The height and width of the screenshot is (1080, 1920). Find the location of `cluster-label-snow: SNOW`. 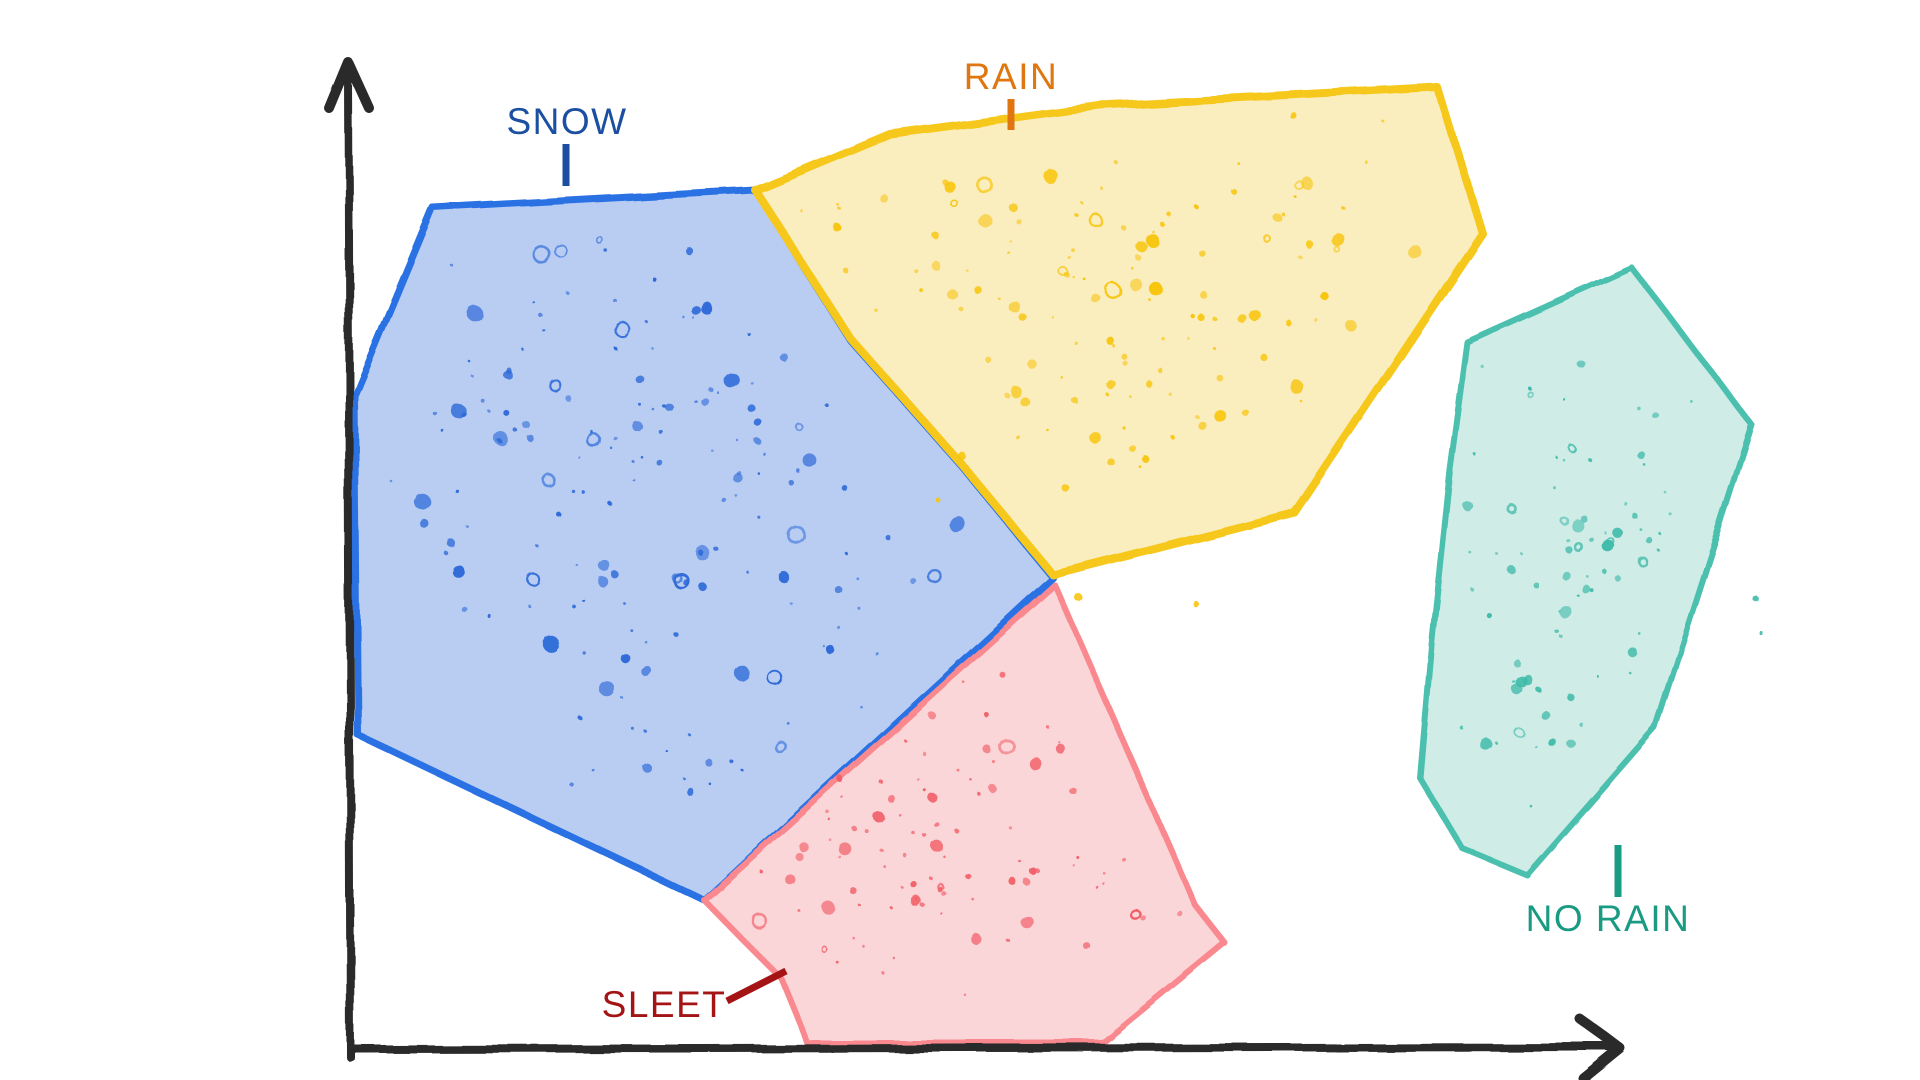

cluster-label-snow: SNOW is located at coordinates (567, 121).